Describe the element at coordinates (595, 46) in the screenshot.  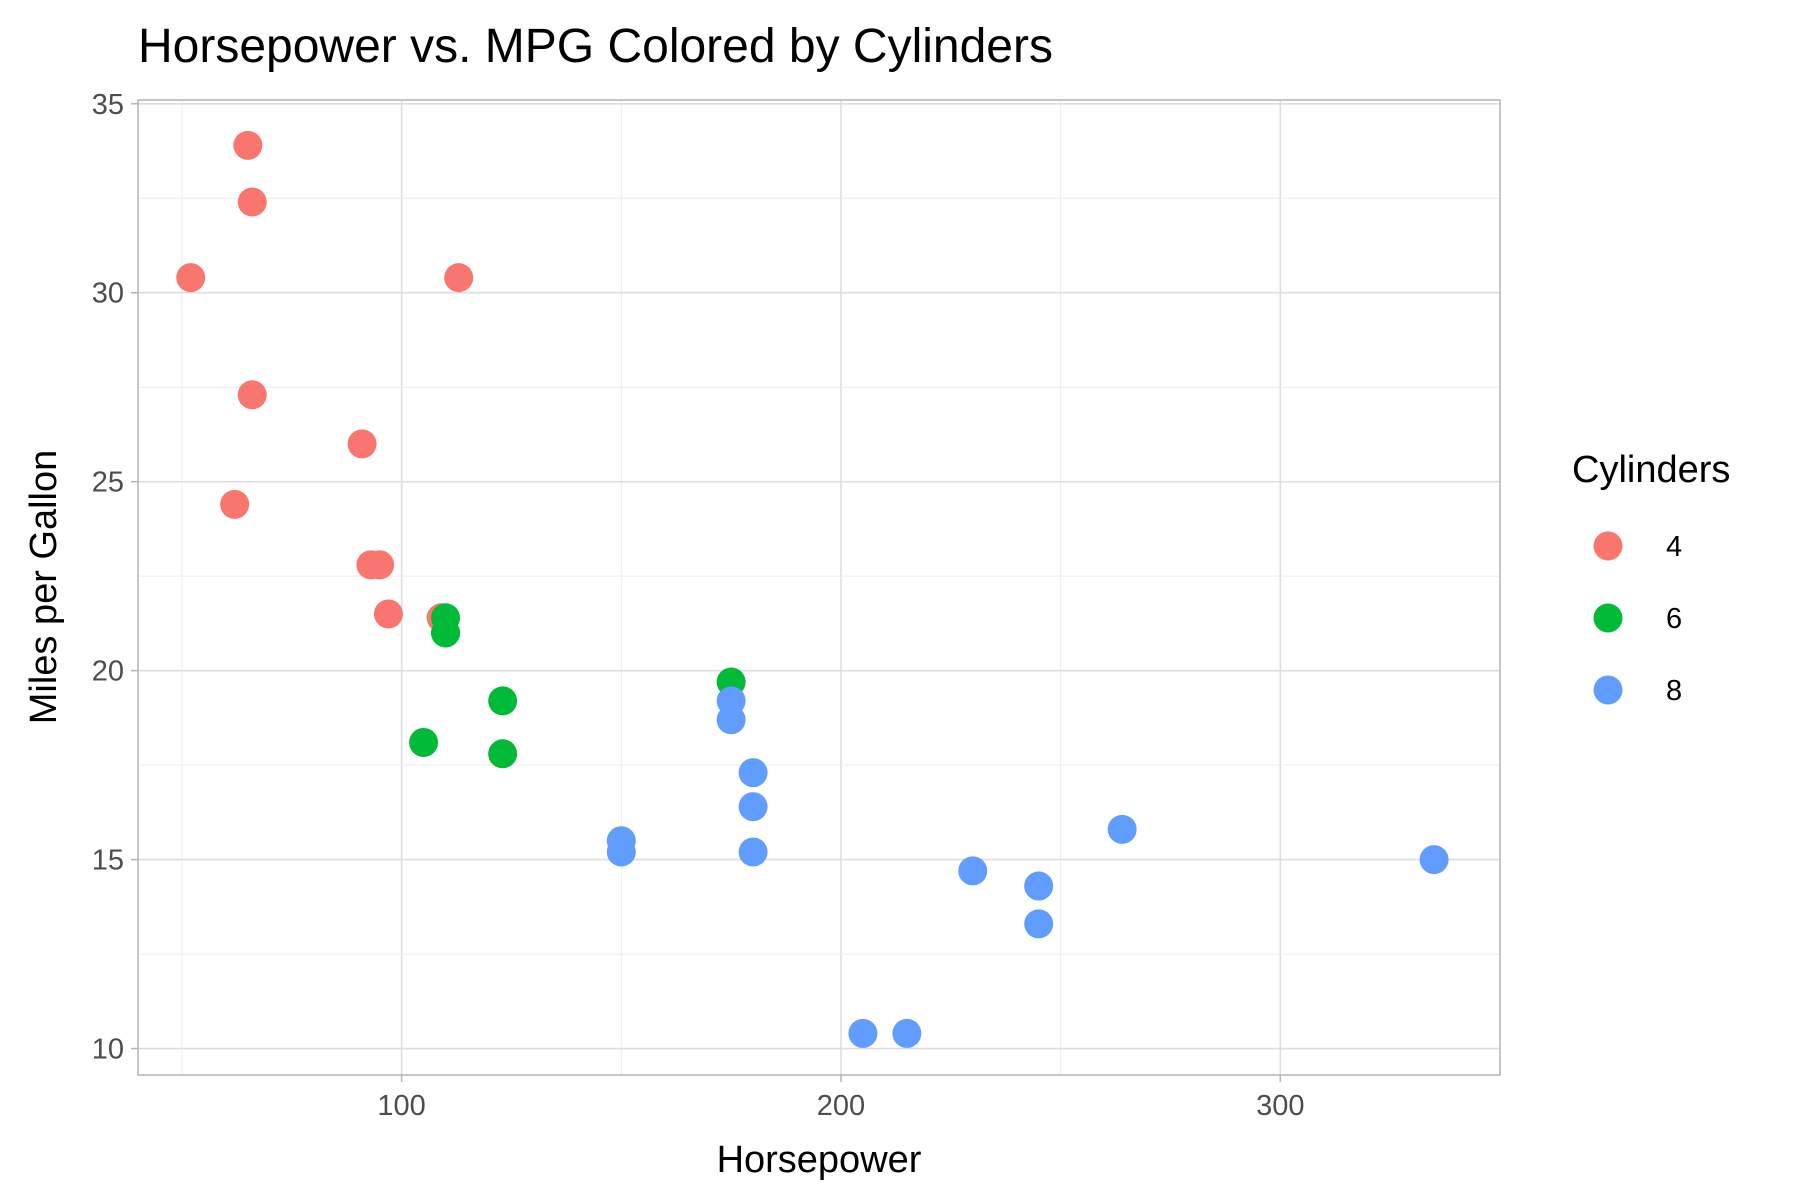
I see `chart-title: Horsepower vs. MPG Colored by Cylinders` at that location.